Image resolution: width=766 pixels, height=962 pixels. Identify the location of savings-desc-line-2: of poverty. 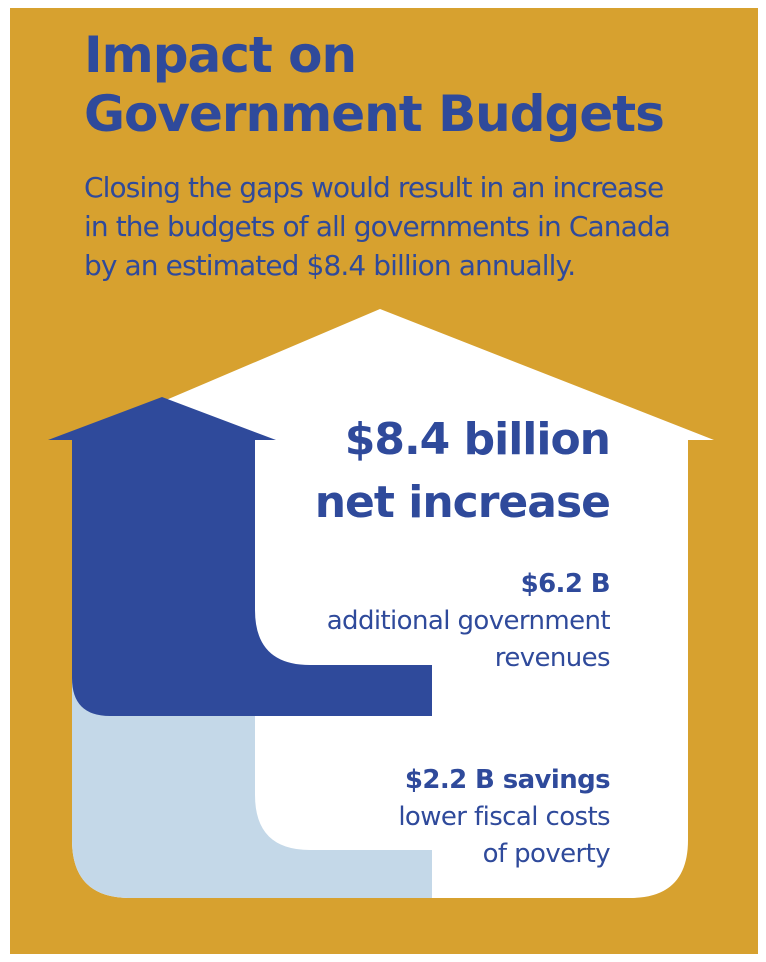
(546, 854).